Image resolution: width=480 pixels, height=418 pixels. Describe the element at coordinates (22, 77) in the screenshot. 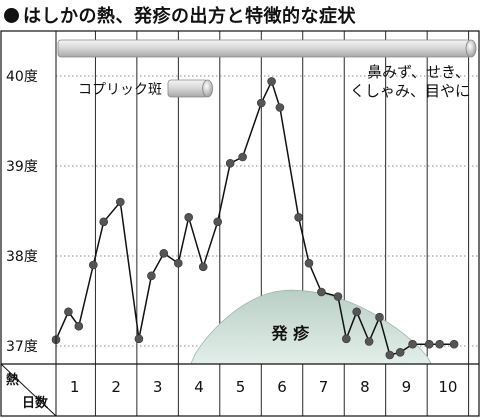

I see `y-tick-label: 40度` at that location.